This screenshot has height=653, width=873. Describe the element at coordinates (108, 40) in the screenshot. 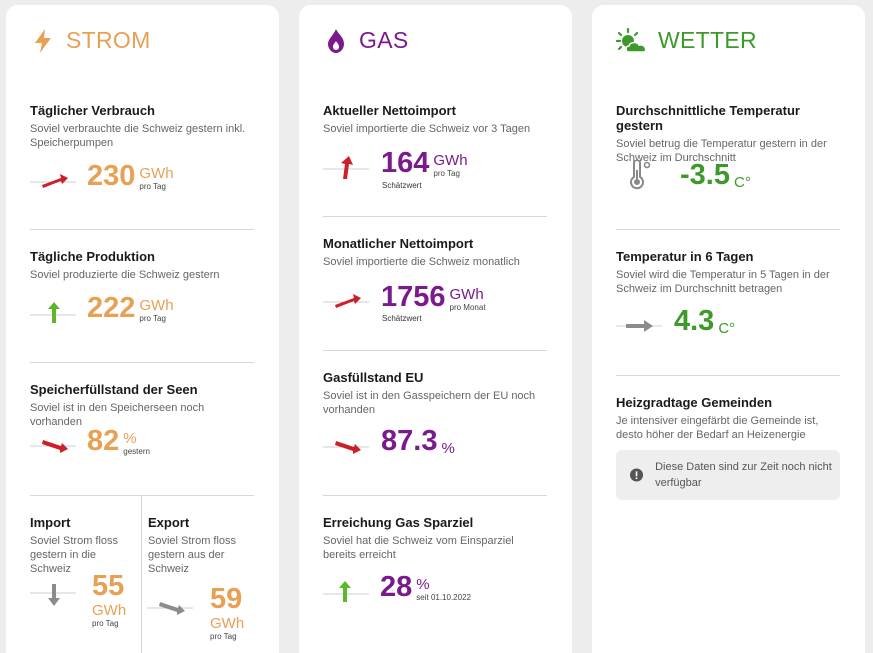

I see `strom-title: STROM` at that location.